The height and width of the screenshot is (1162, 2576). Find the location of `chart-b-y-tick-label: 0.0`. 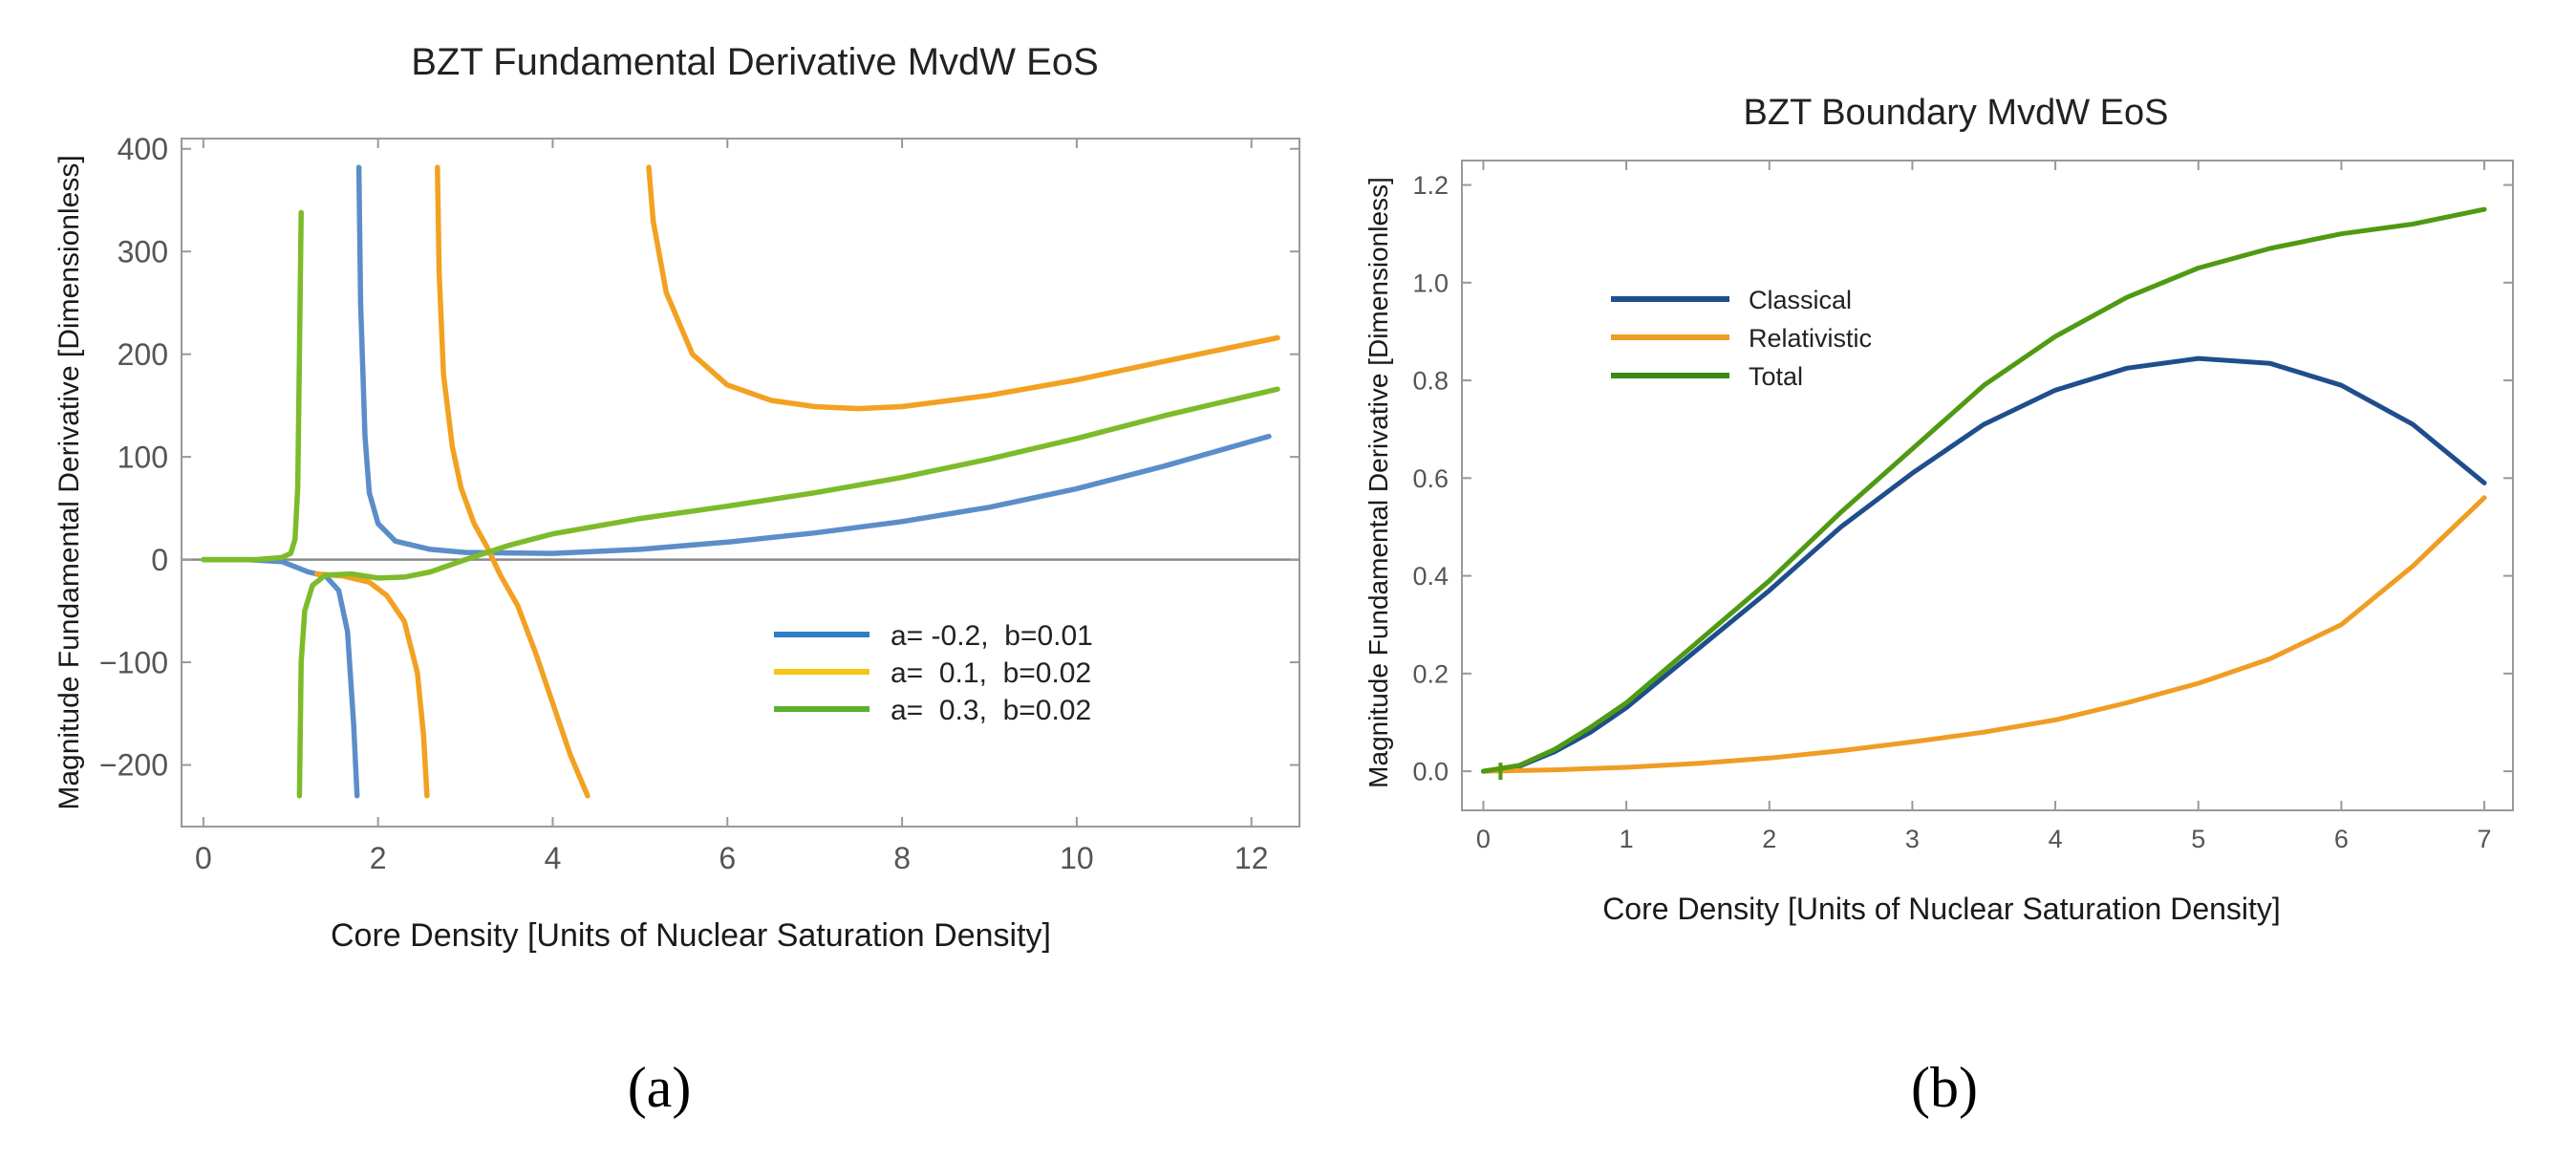

chart-b-y-tick-label: 0.0 is located at coordinates (1430, 772).